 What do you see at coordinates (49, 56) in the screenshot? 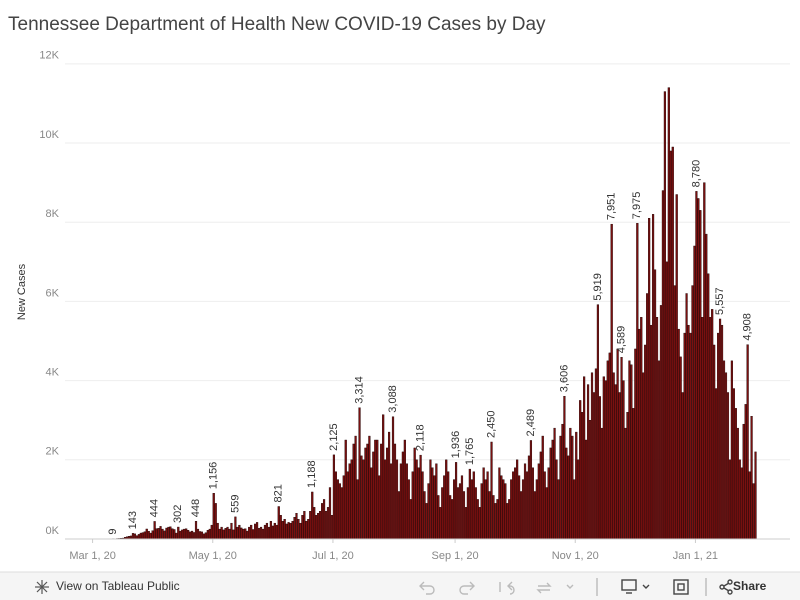
I see `y-tick-label: 12K` at bounding box center [49, 56].